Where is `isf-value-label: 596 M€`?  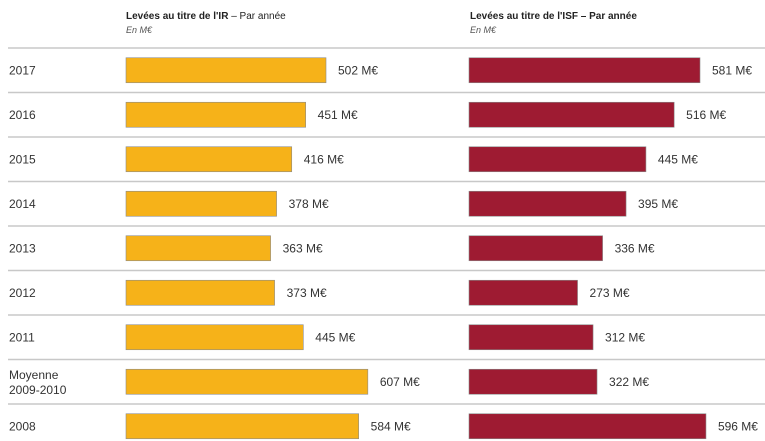
isf-value-label: 596 M€ is located at coordinates (738, 426).